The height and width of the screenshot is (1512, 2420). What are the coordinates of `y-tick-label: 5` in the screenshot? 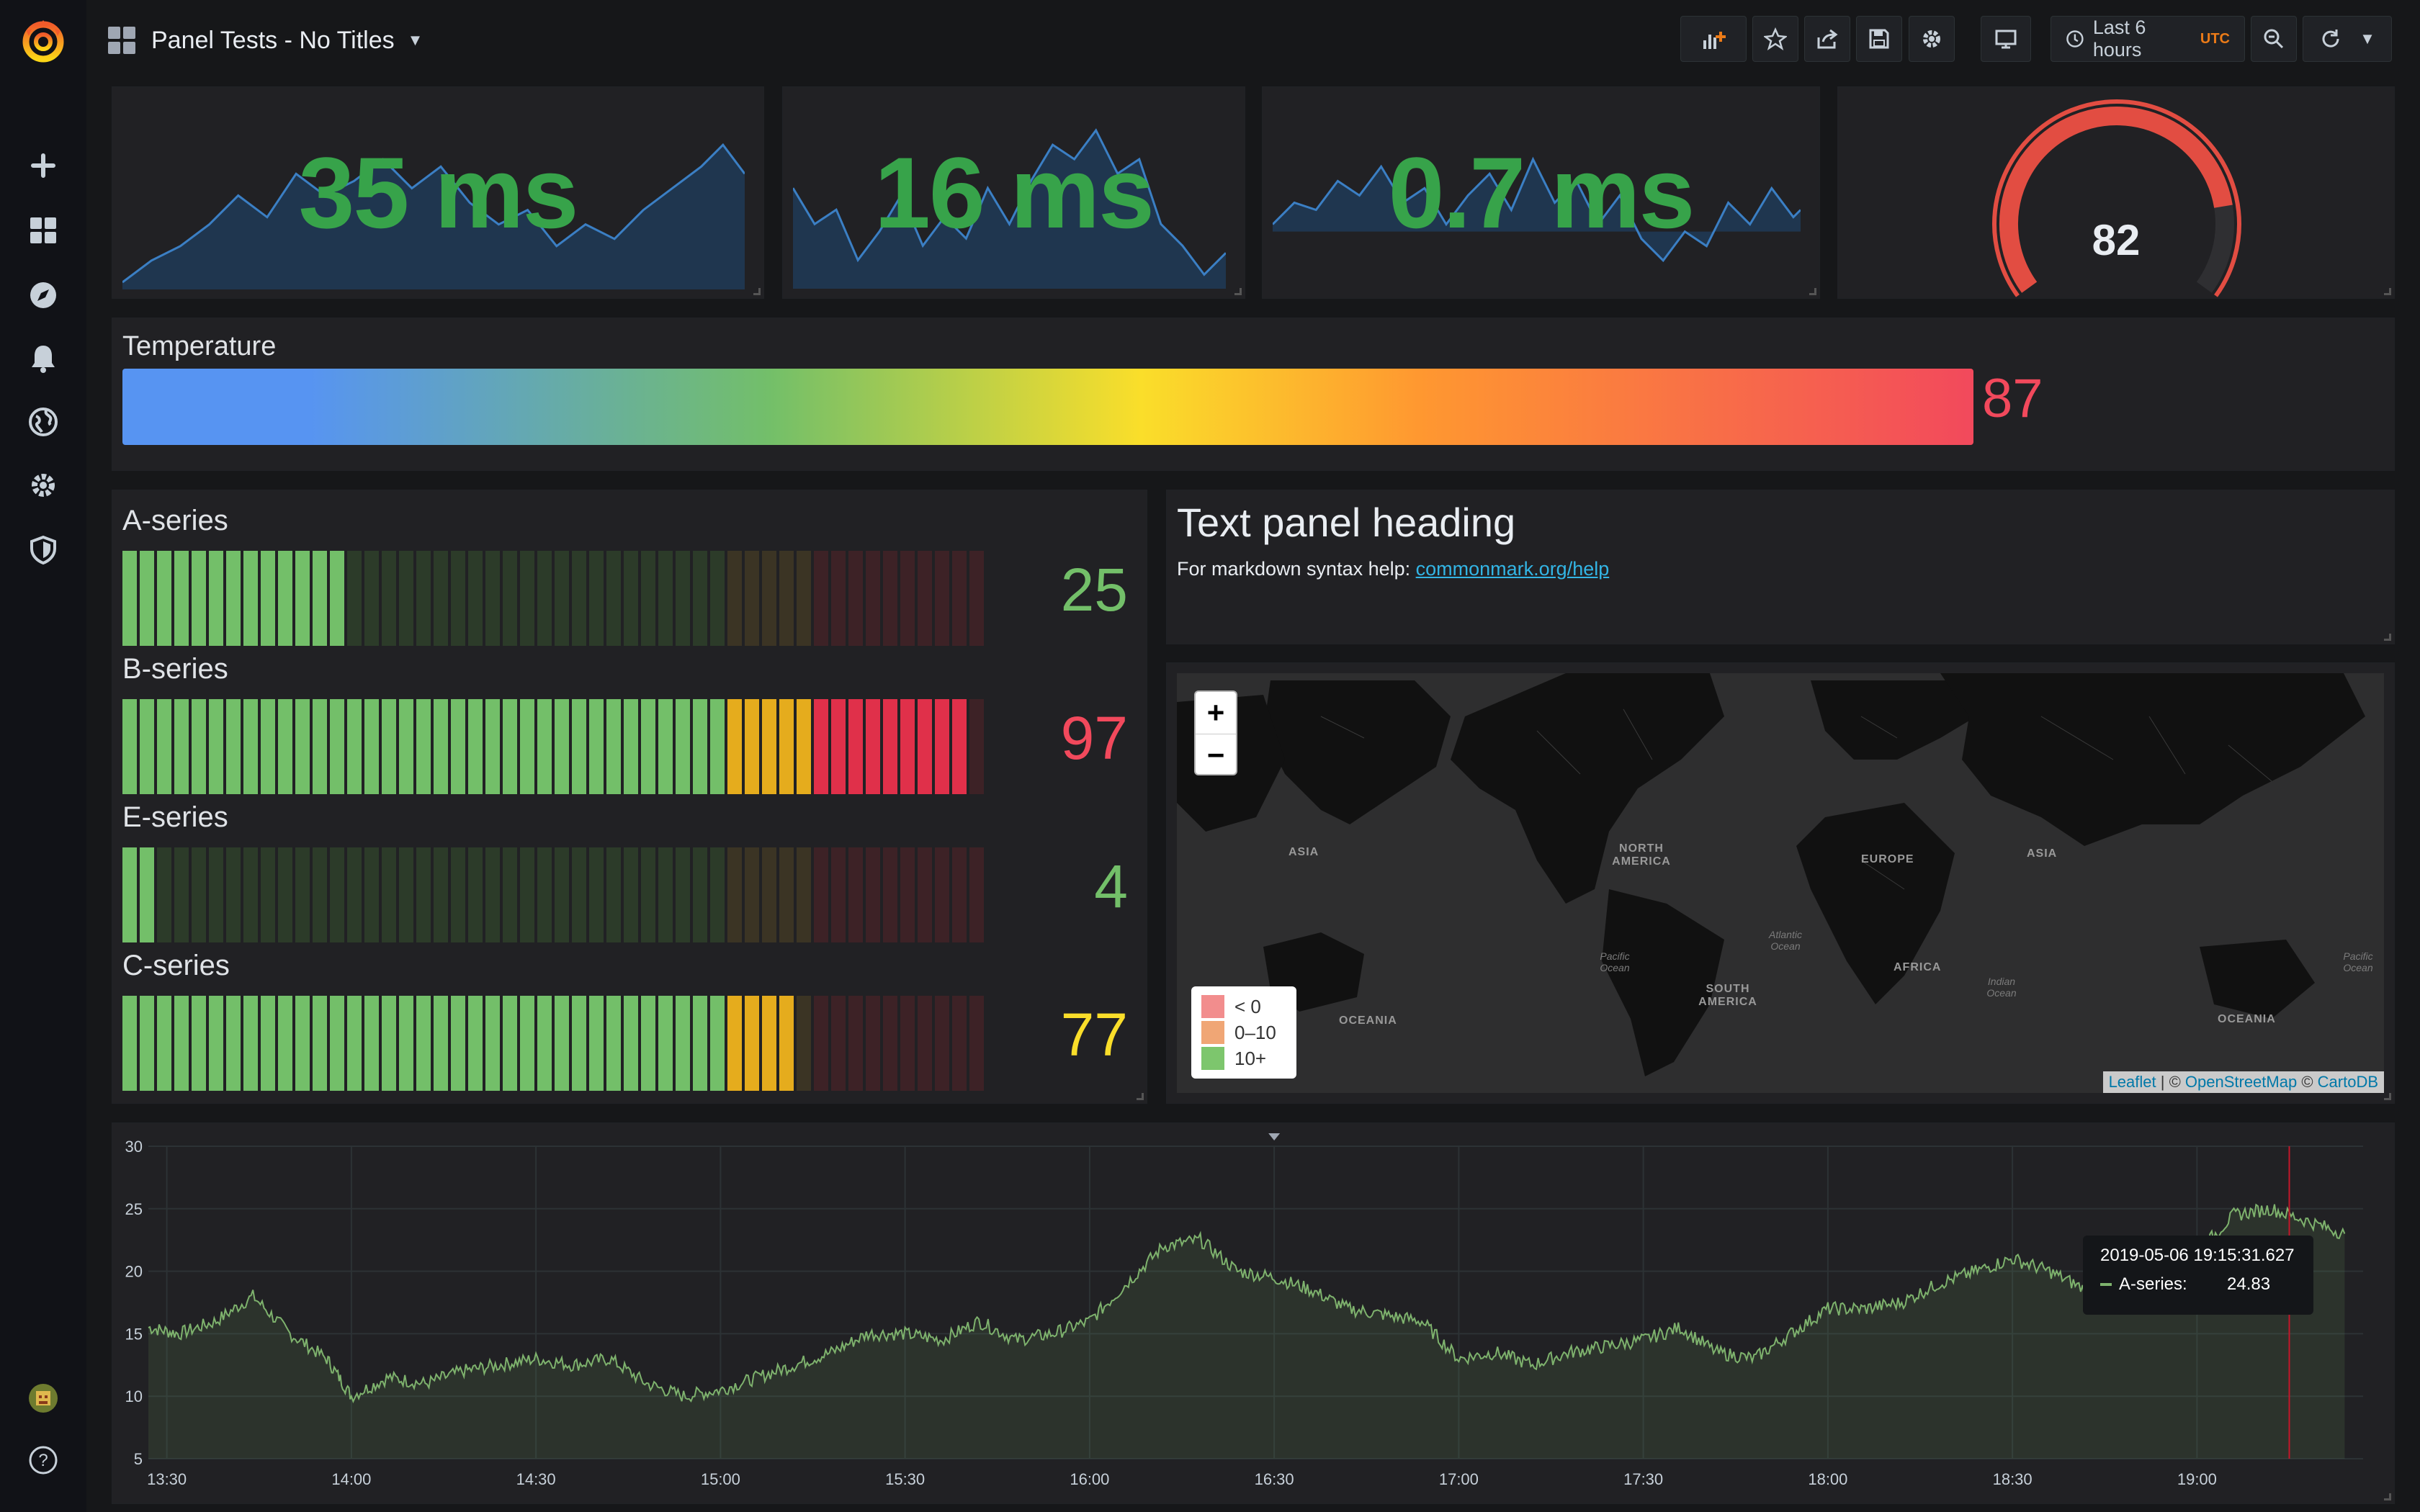 It's located at (138, 1459).